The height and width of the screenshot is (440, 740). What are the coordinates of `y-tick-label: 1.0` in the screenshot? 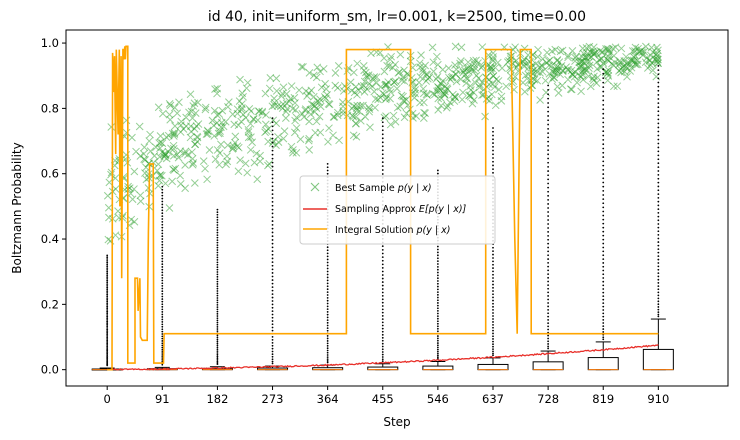 It's located at (50, 43).